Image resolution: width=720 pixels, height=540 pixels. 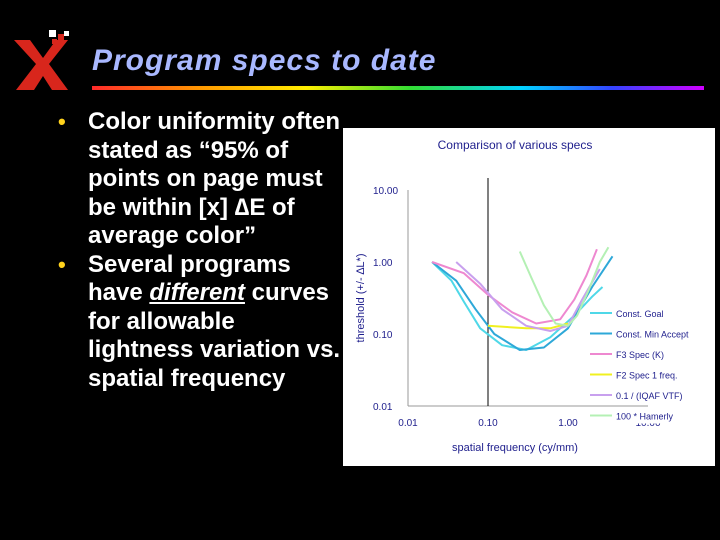 What do you see at coordinates (408, 423) in the screenshot?
I see `x-tick-label: 0.01` at bounding box center [408, 423].